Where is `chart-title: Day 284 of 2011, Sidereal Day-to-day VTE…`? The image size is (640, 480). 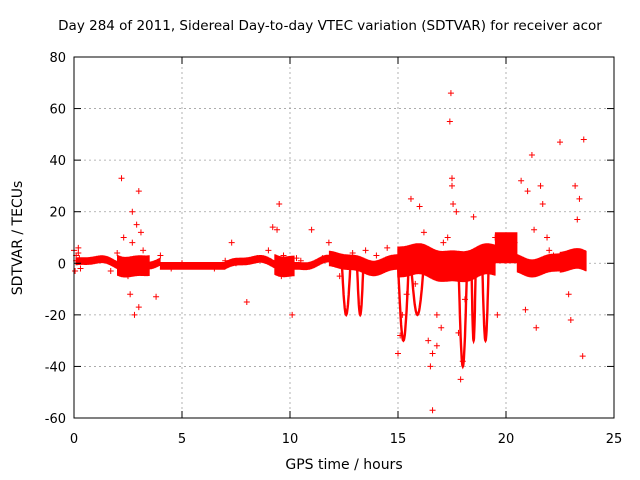 chart-title: Day 284 of 2011, Sidereal Day-to-day VTE… is located at coordinates (330, 26).